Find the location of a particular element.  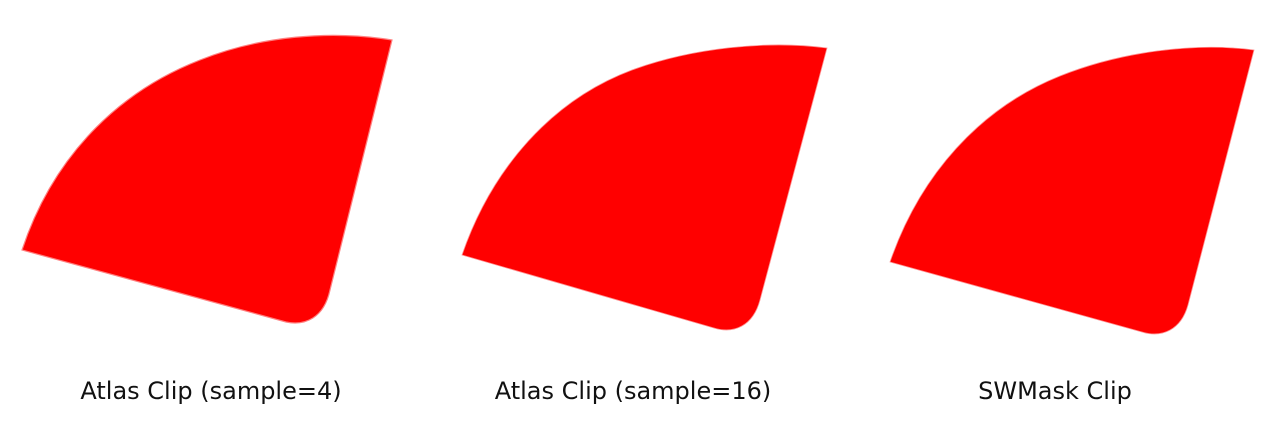

panel-caption: Atlas Clip (sample=16) is located at coordinates (633, 391).